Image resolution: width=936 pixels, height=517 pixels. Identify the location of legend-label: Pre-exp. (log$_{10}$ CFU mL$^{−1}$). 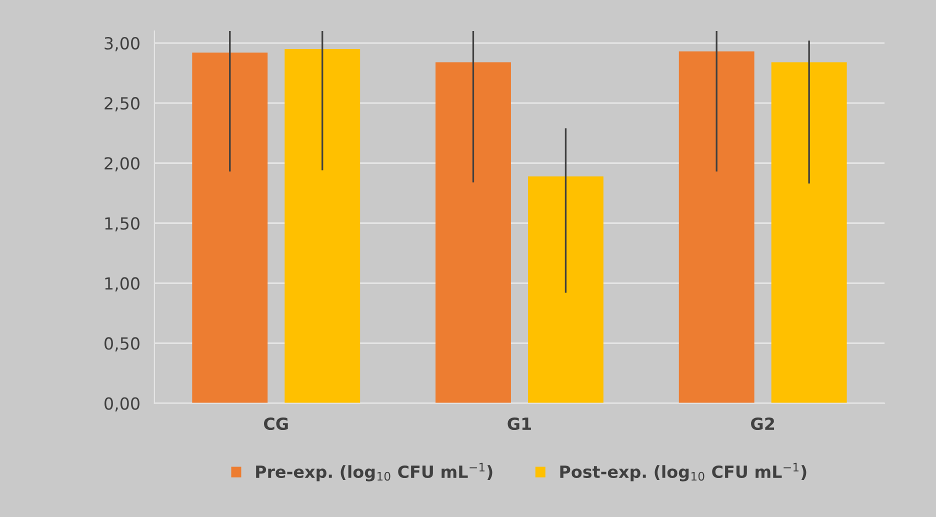
(374, 472).